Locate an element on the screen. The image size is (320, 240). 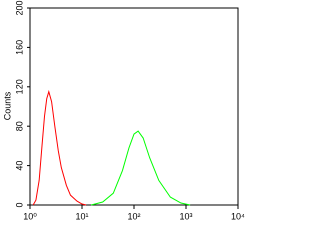
x-tick-label: 10¹ is located at coordinates (81, 216).